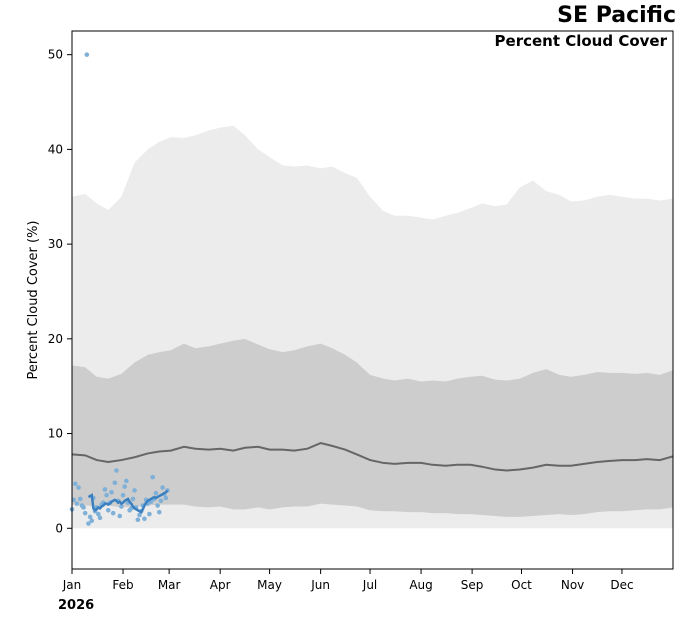  What do you see at coordinates (55, 434) in the screenshot?
I see `y-tick-label: 10` at bounding box center [55, 434].